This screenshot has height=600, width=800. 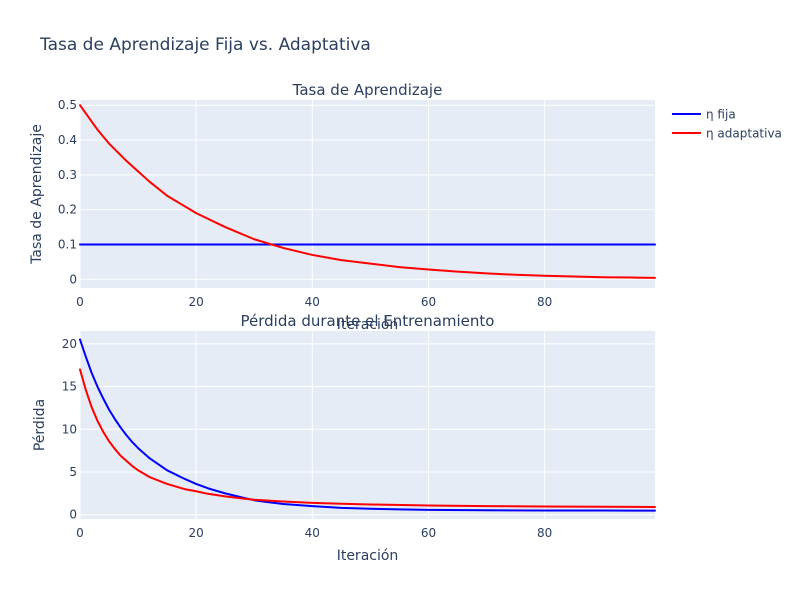 I want to click on legend-item-fixed-rate: η fija, so click(x=704, y=115).